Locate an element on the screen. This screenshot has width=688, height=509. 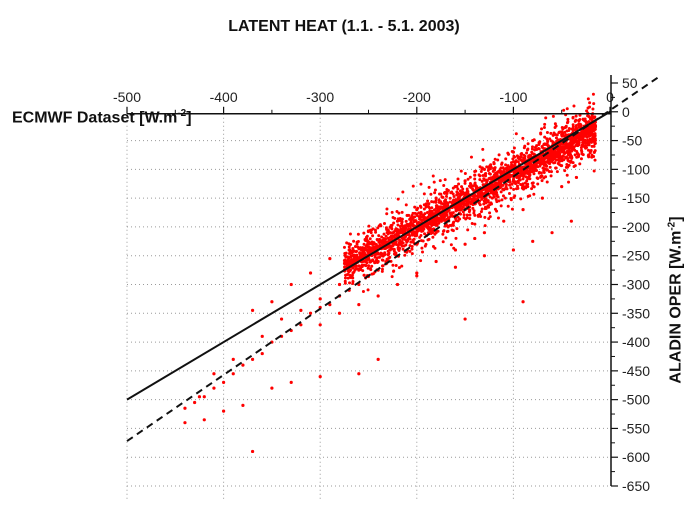
y-tick-label: -350 is located at coordinates (636, 313).